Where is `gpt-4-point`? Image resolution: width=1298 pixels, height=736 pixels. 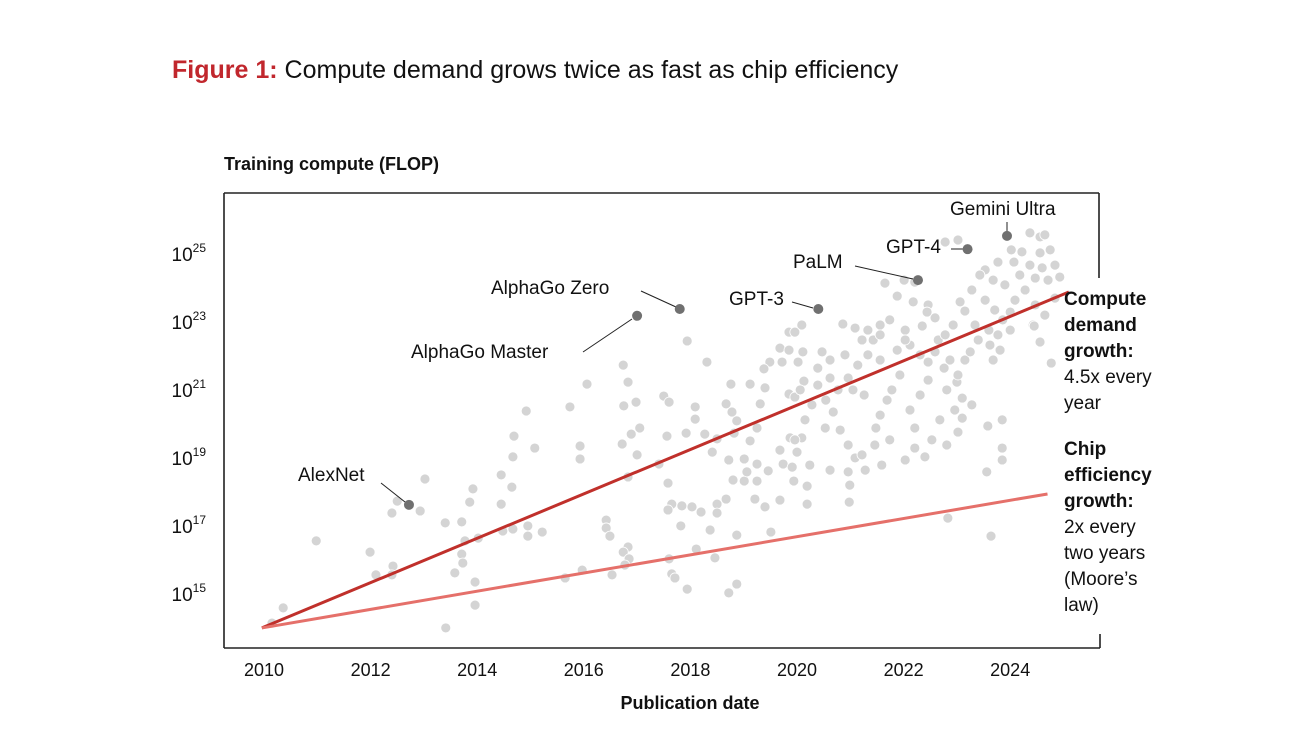
gpt-4-point is located at coordinates (967, 249).